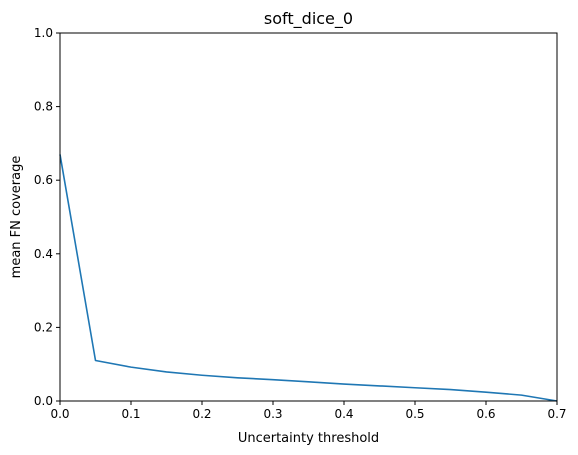 The width and height of the screenshot is (578, 455). What do you see at coordinates (43, 254) in the screenshot?
I see `y-tick-label: 0.4` at bounding box center [43, 254].